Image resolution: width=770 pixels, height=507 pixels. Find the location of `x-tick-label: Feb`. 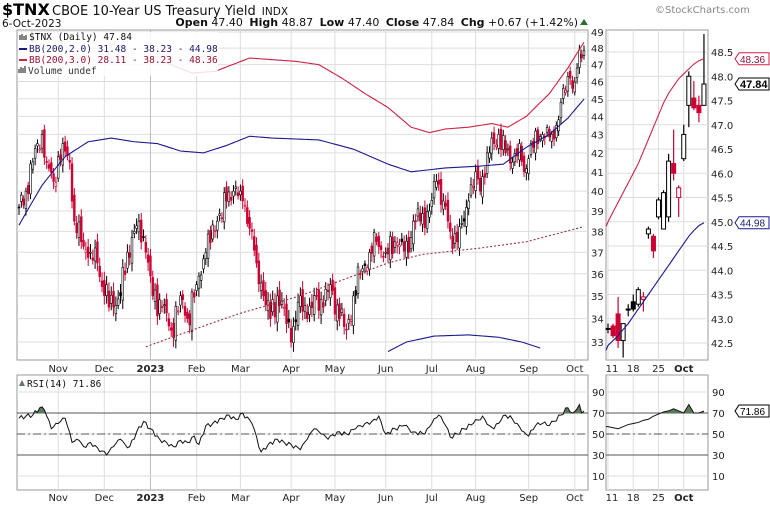

x-tick-label: Feb is located at coordinates (197, 498).